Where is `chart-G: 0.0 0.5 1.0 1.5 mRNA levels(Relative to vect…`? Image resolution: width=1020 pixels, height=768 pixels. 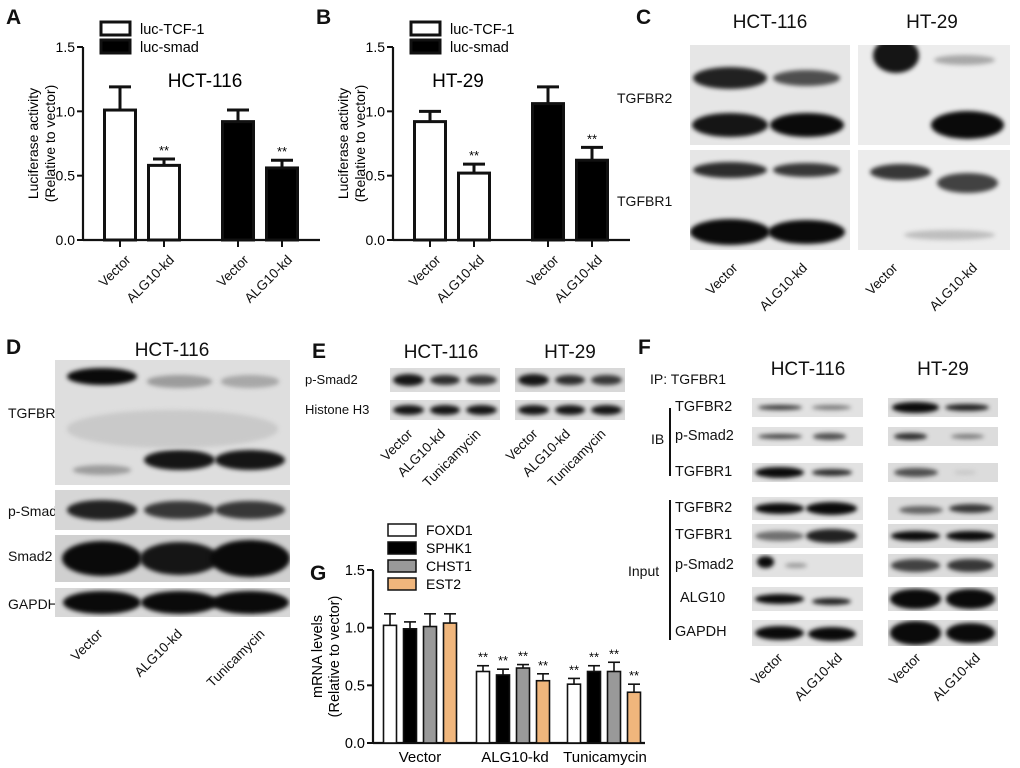
chart-G: 0.0 0.5 1.0 1.5 mRNA levels(Relative to vect… is located at coordinates (478, 644).